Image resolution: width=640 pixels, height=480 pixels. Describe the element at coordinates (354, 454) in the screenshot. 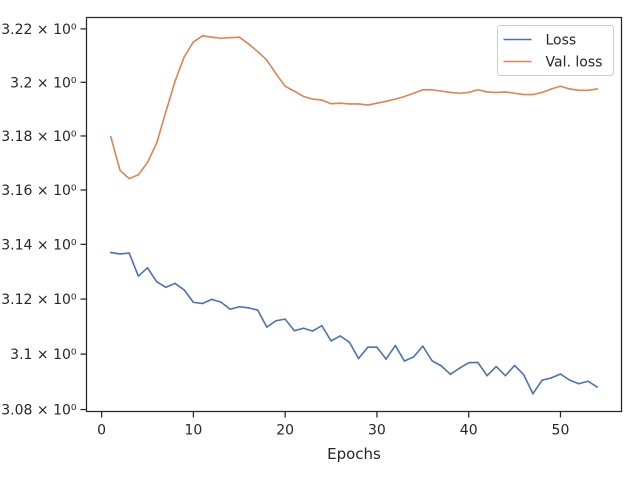

I see `x-axis-label: Epochs` at that location.